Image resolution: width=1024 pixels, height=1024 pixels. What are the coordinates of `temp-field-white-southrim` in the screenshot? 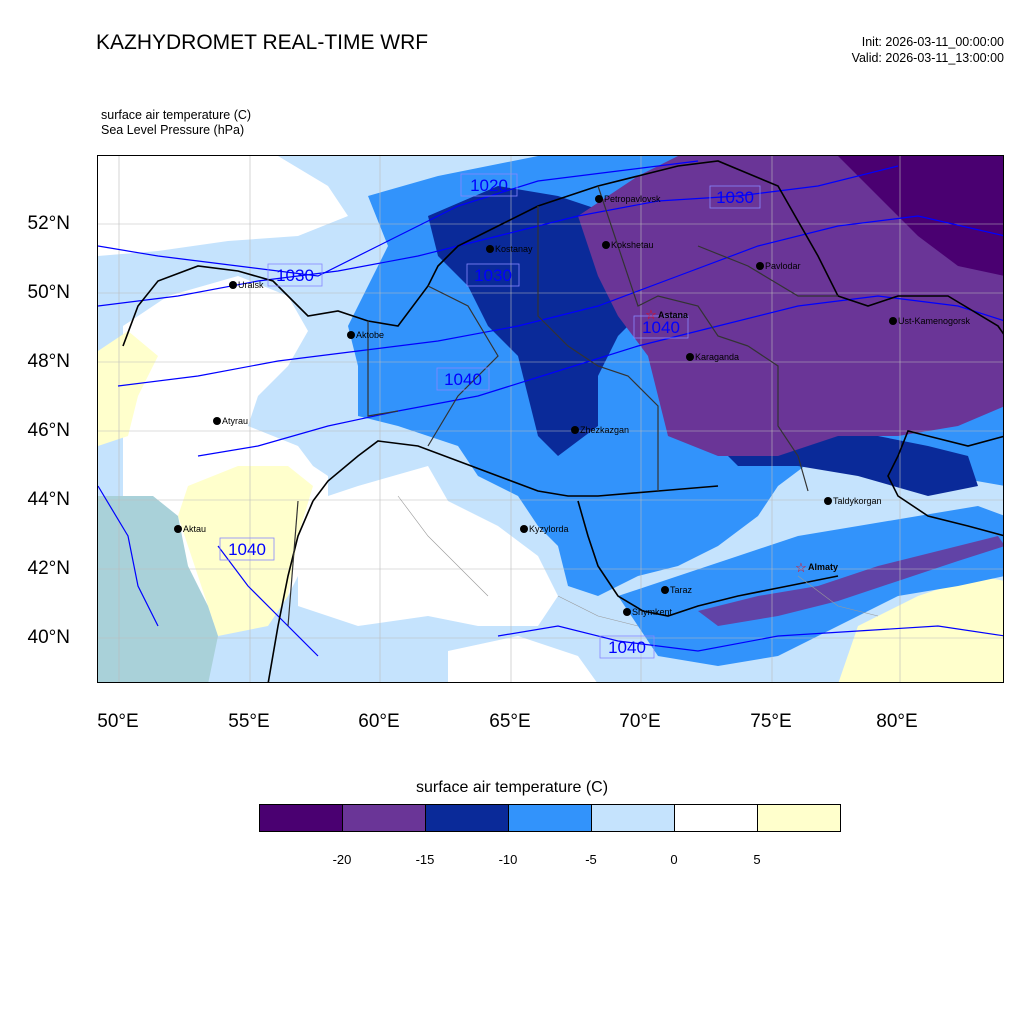 It's located at (522, 659).